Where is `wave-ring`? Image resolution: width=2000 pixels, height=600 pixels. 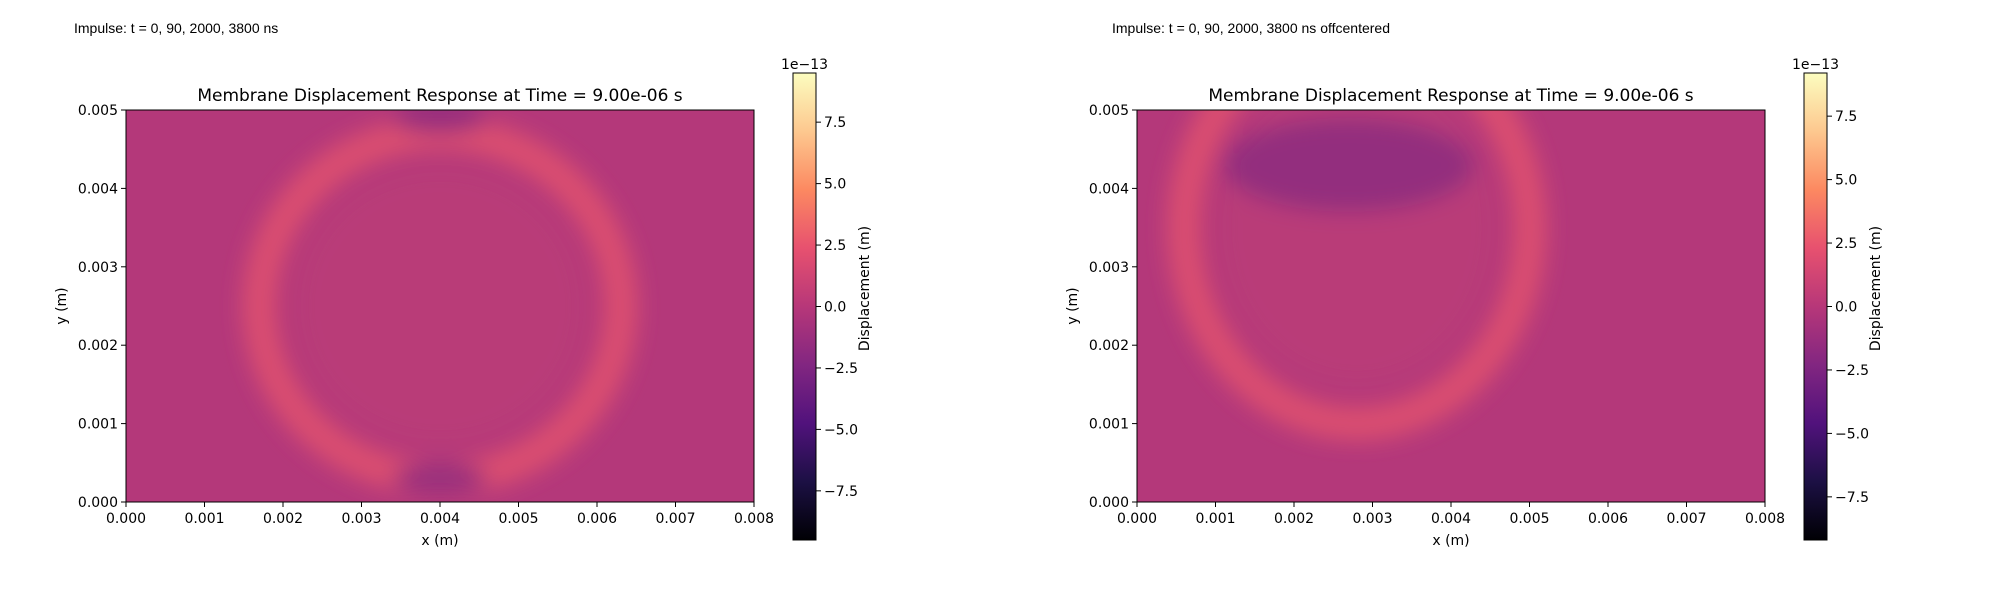 wave-ring is located at coordinates (1357, 275).